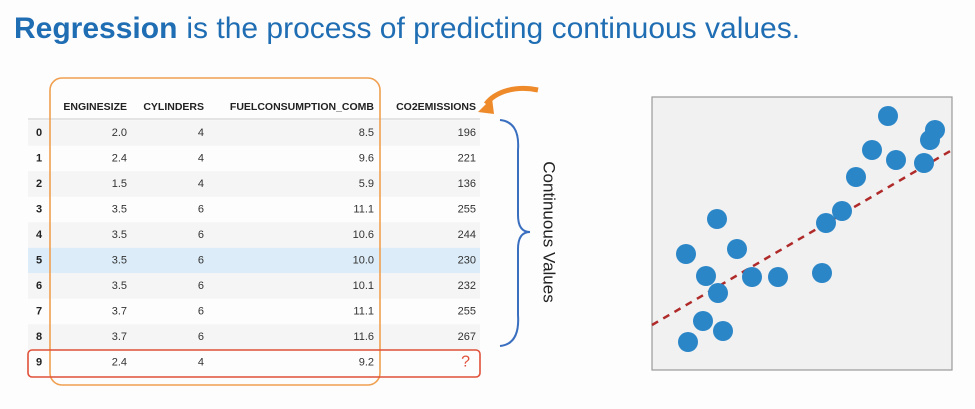 This screenshot has height=409, width=975. What do you see at coordinates (467, 286) in the screenshot?
I see `cell: 232` at bounding box center [467, 286].